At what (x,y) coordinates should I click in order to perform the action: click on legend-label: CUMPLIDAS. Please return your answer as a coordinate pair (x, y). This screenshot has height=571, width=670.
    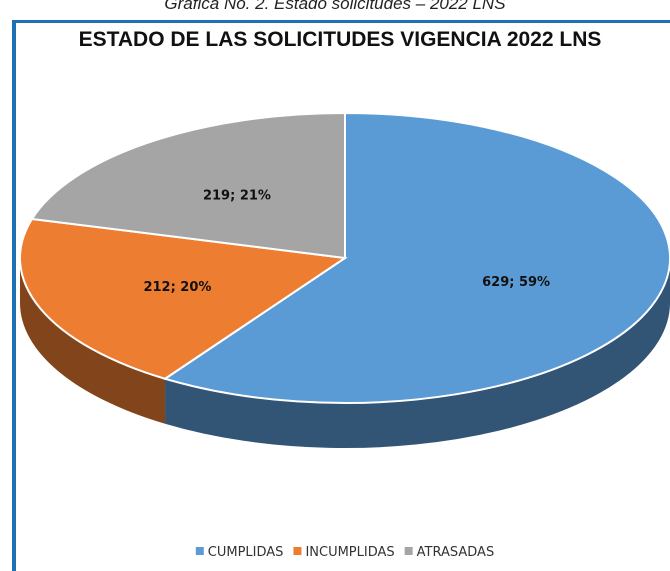
    Looking at the image, I should click on (246, 552).